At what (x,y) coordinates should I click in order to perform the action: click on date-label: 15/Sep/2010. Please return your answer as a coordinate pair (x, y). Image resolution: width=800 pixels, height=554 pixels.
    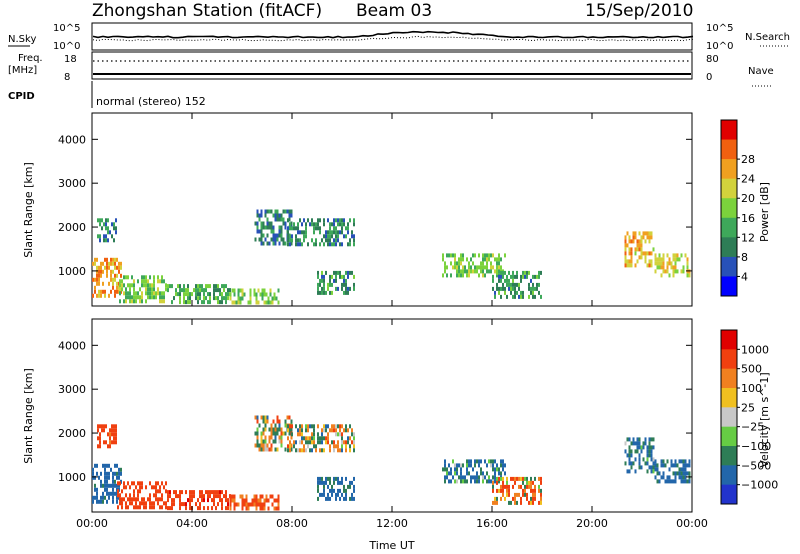
    Looking at the image, I should click on (639, 11).